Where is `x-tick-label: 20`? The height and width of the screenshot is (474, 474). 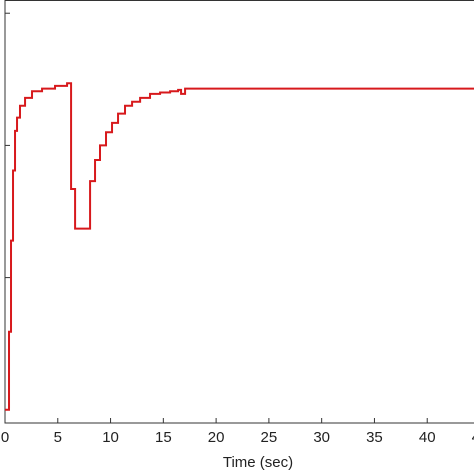
x-tick-label: 20 is located at coordinates (216, 437).